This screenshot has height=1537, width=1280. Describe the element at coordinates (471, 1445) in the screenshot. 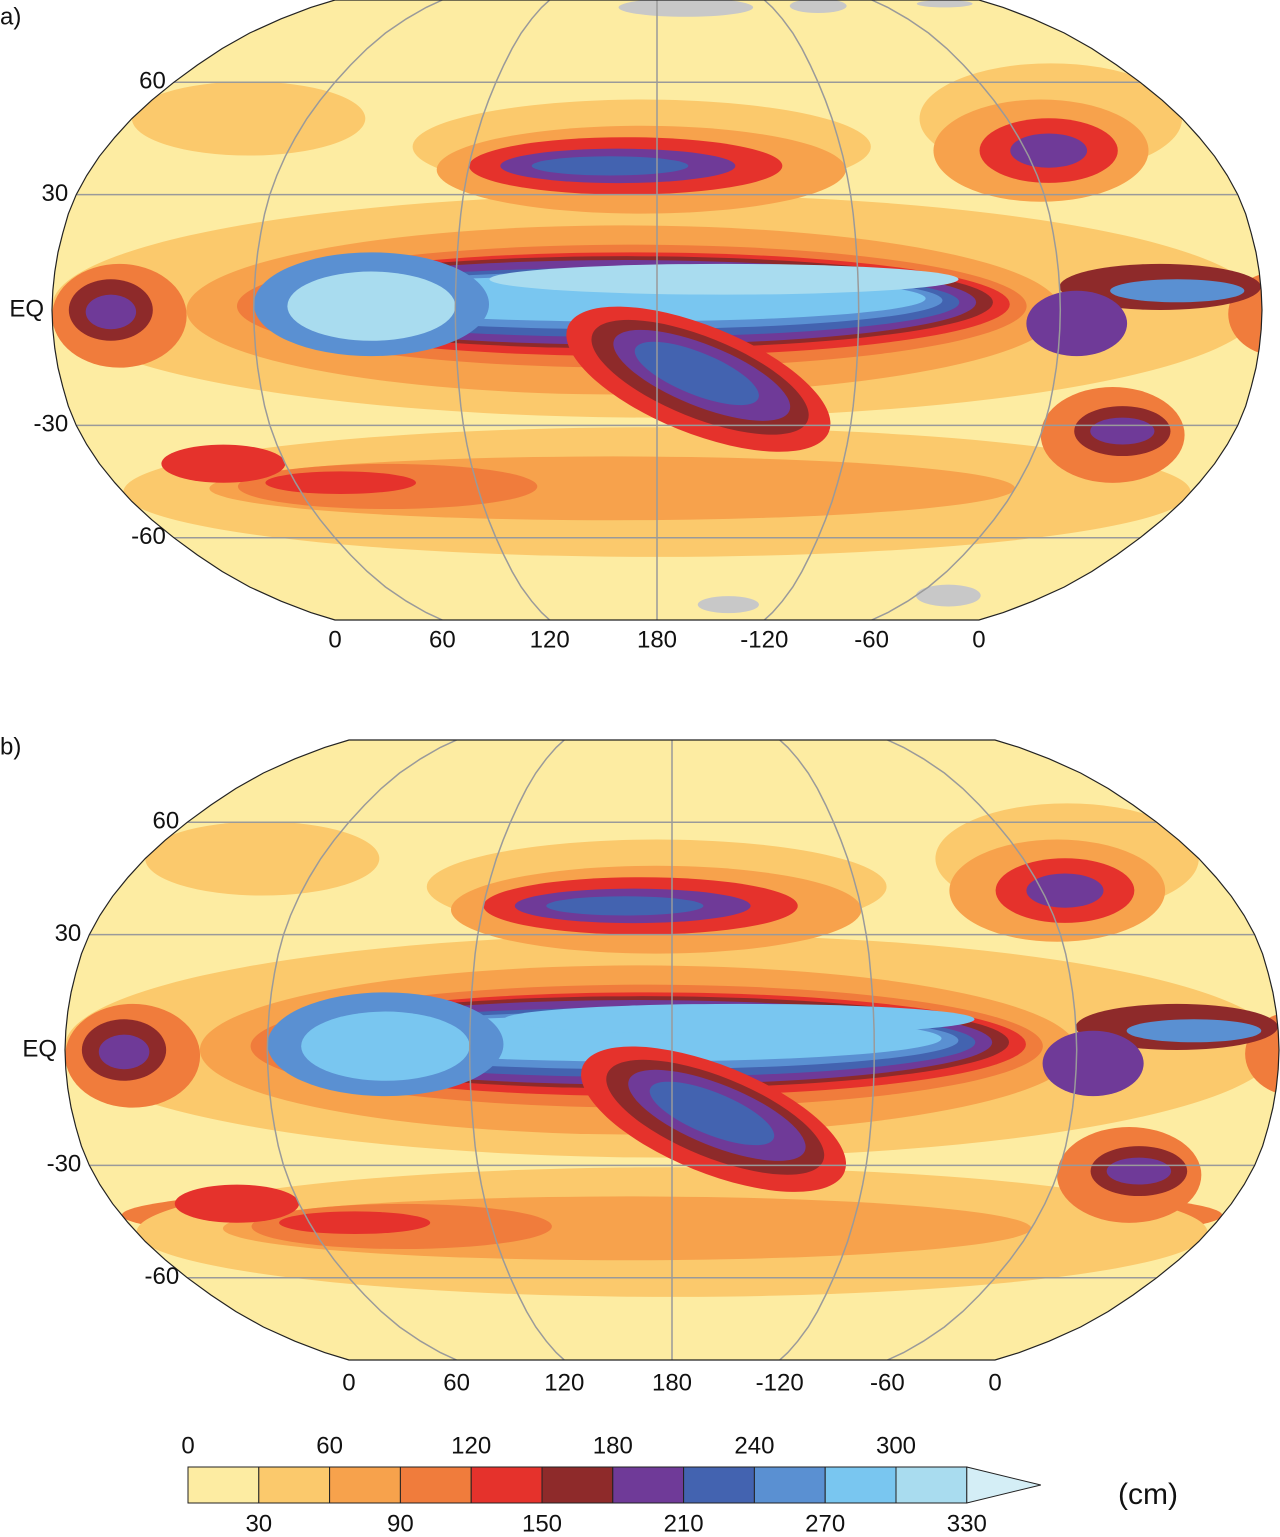

I see `colorbar-tick-label: 120` at that location.